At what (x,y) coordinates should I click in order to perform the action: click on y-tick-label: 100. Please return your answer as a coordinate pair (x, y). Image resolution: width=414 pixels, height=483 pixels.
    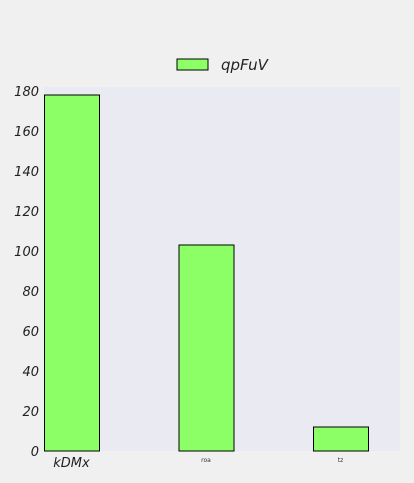
    Looking at the image, I should click on (26, 252).